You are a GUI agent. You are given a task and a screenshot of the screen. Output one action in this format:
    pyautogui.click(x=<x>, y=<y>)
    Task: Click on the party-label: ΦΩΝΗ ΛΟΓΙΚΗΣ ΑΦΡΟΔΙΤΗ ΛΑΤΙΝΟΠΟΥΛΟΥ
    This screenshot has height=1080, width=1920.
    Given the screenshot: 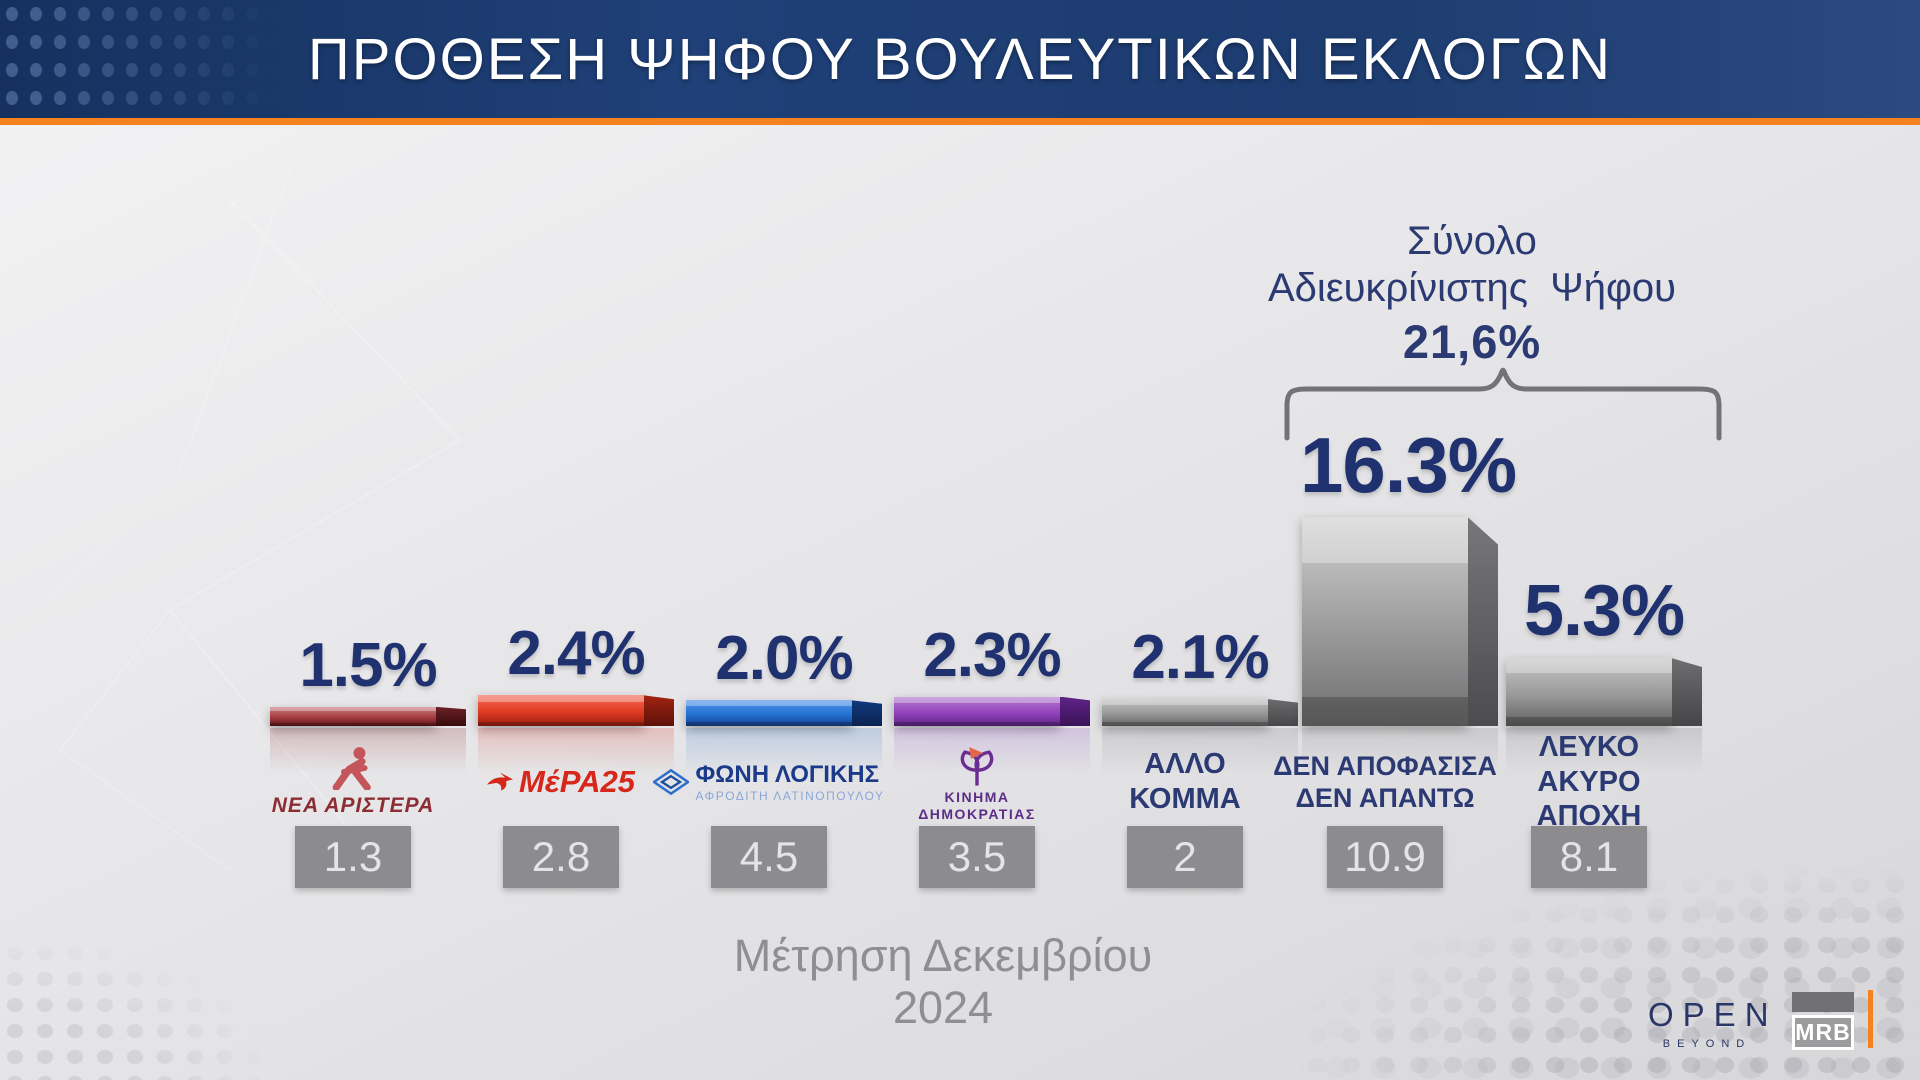 What is the action you would take?
    pyautogui.click(x=768, y=782)
    